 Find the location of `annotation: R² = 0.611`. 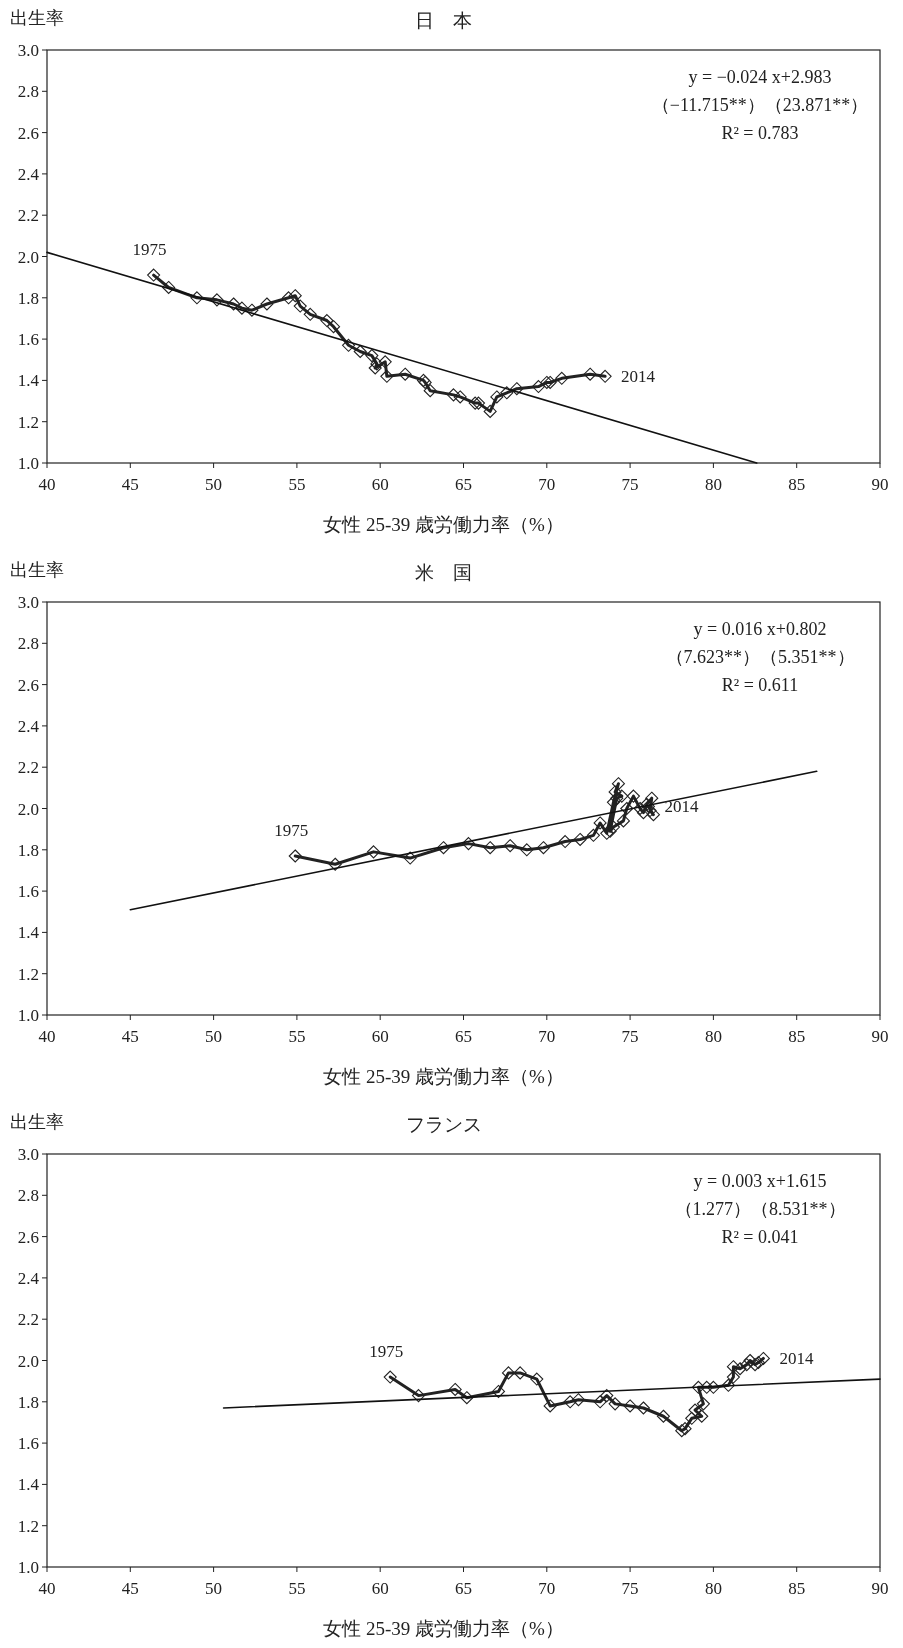

annotation: R² = 0.611 is located at coordinates (760, 685).